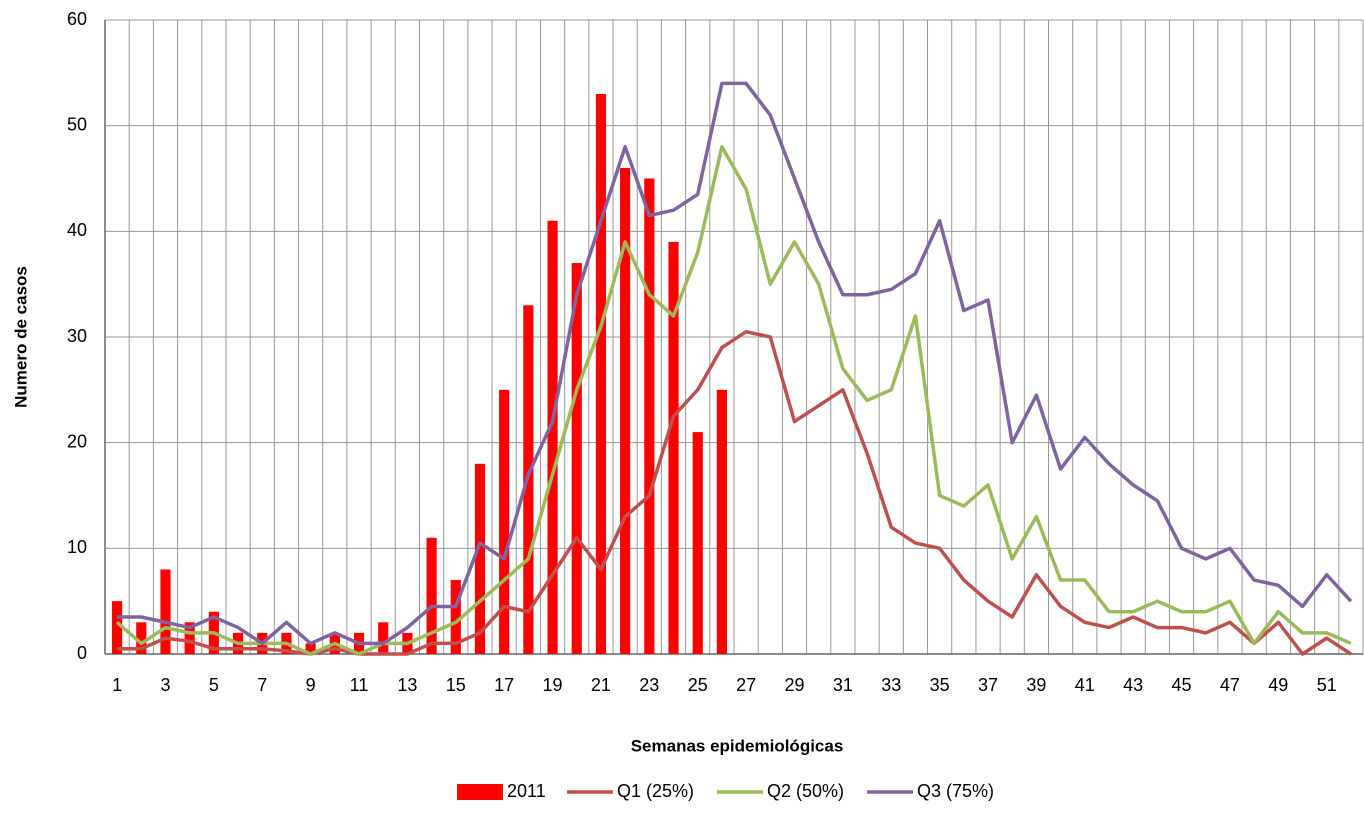 Image resolution: width=1364 pixels, height=830 pixels. What do you see at coordinates (504, 685) in the screenshot?
I see `x-tick-label: 17` at bounding box center [504, 685].